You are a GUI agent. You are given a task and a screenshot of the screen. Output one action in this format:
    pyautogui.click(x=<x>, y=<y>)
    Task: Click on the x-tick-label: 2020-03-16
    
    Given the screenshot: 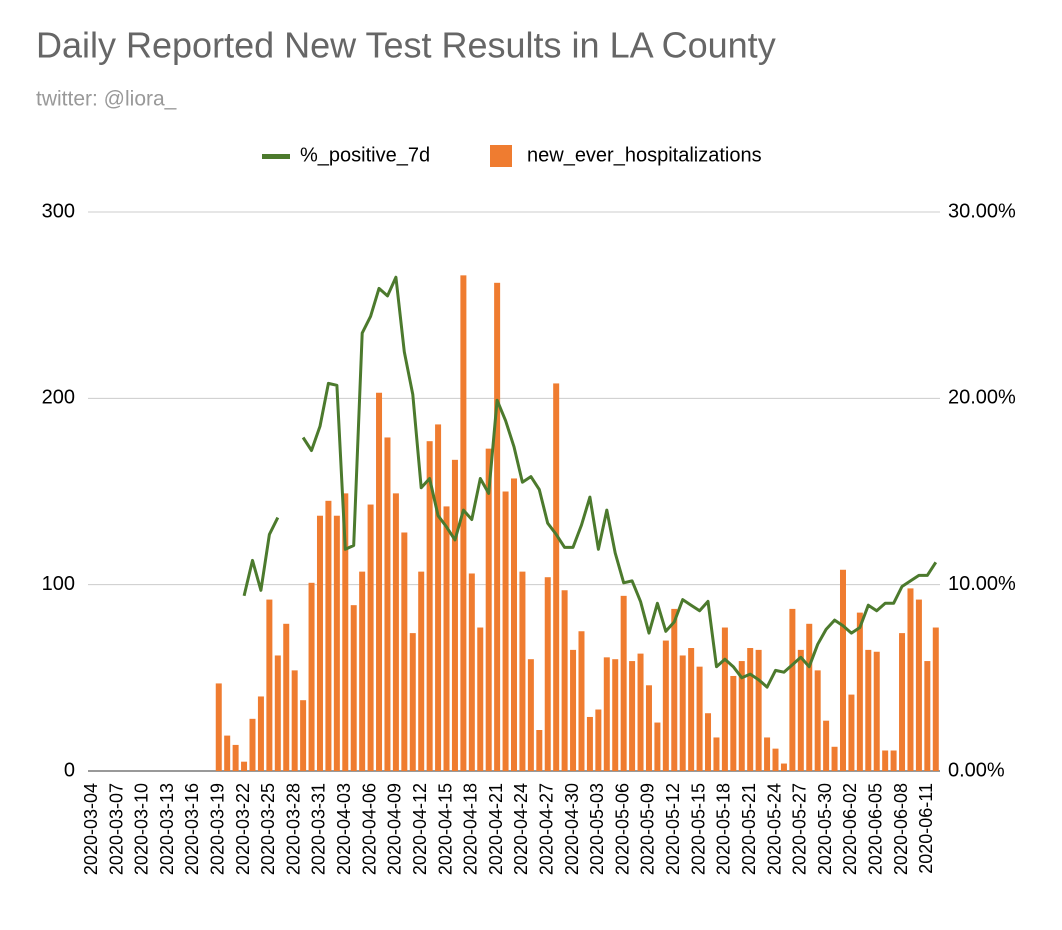 What is the action you would take?
    pyautogui.click(x=192, y=829)
    